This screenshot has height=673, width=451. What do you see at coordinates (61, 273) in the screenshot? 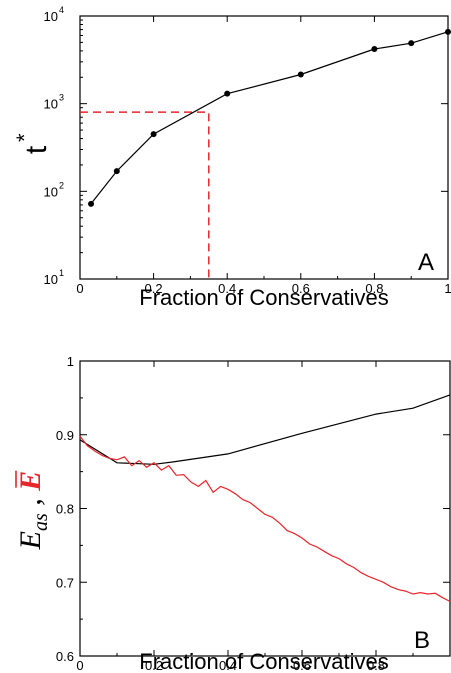
I see `panel-a-ytick-exponent: 1` at bounding box center [61, 273].